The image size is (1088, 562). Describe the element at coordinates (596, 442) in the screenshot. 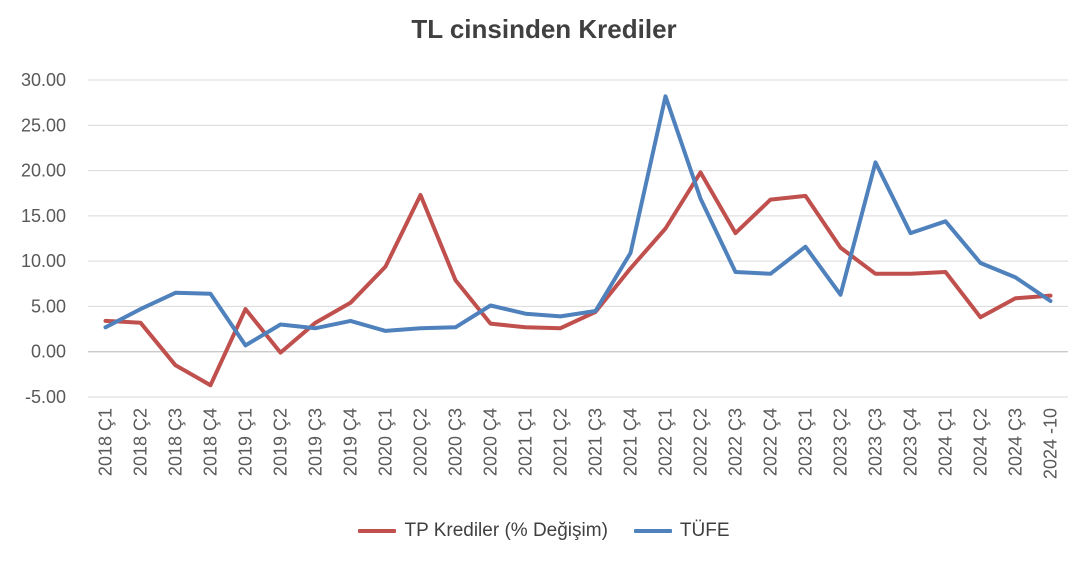

I see `x-tick-label: 2021 Ç3` at that location.